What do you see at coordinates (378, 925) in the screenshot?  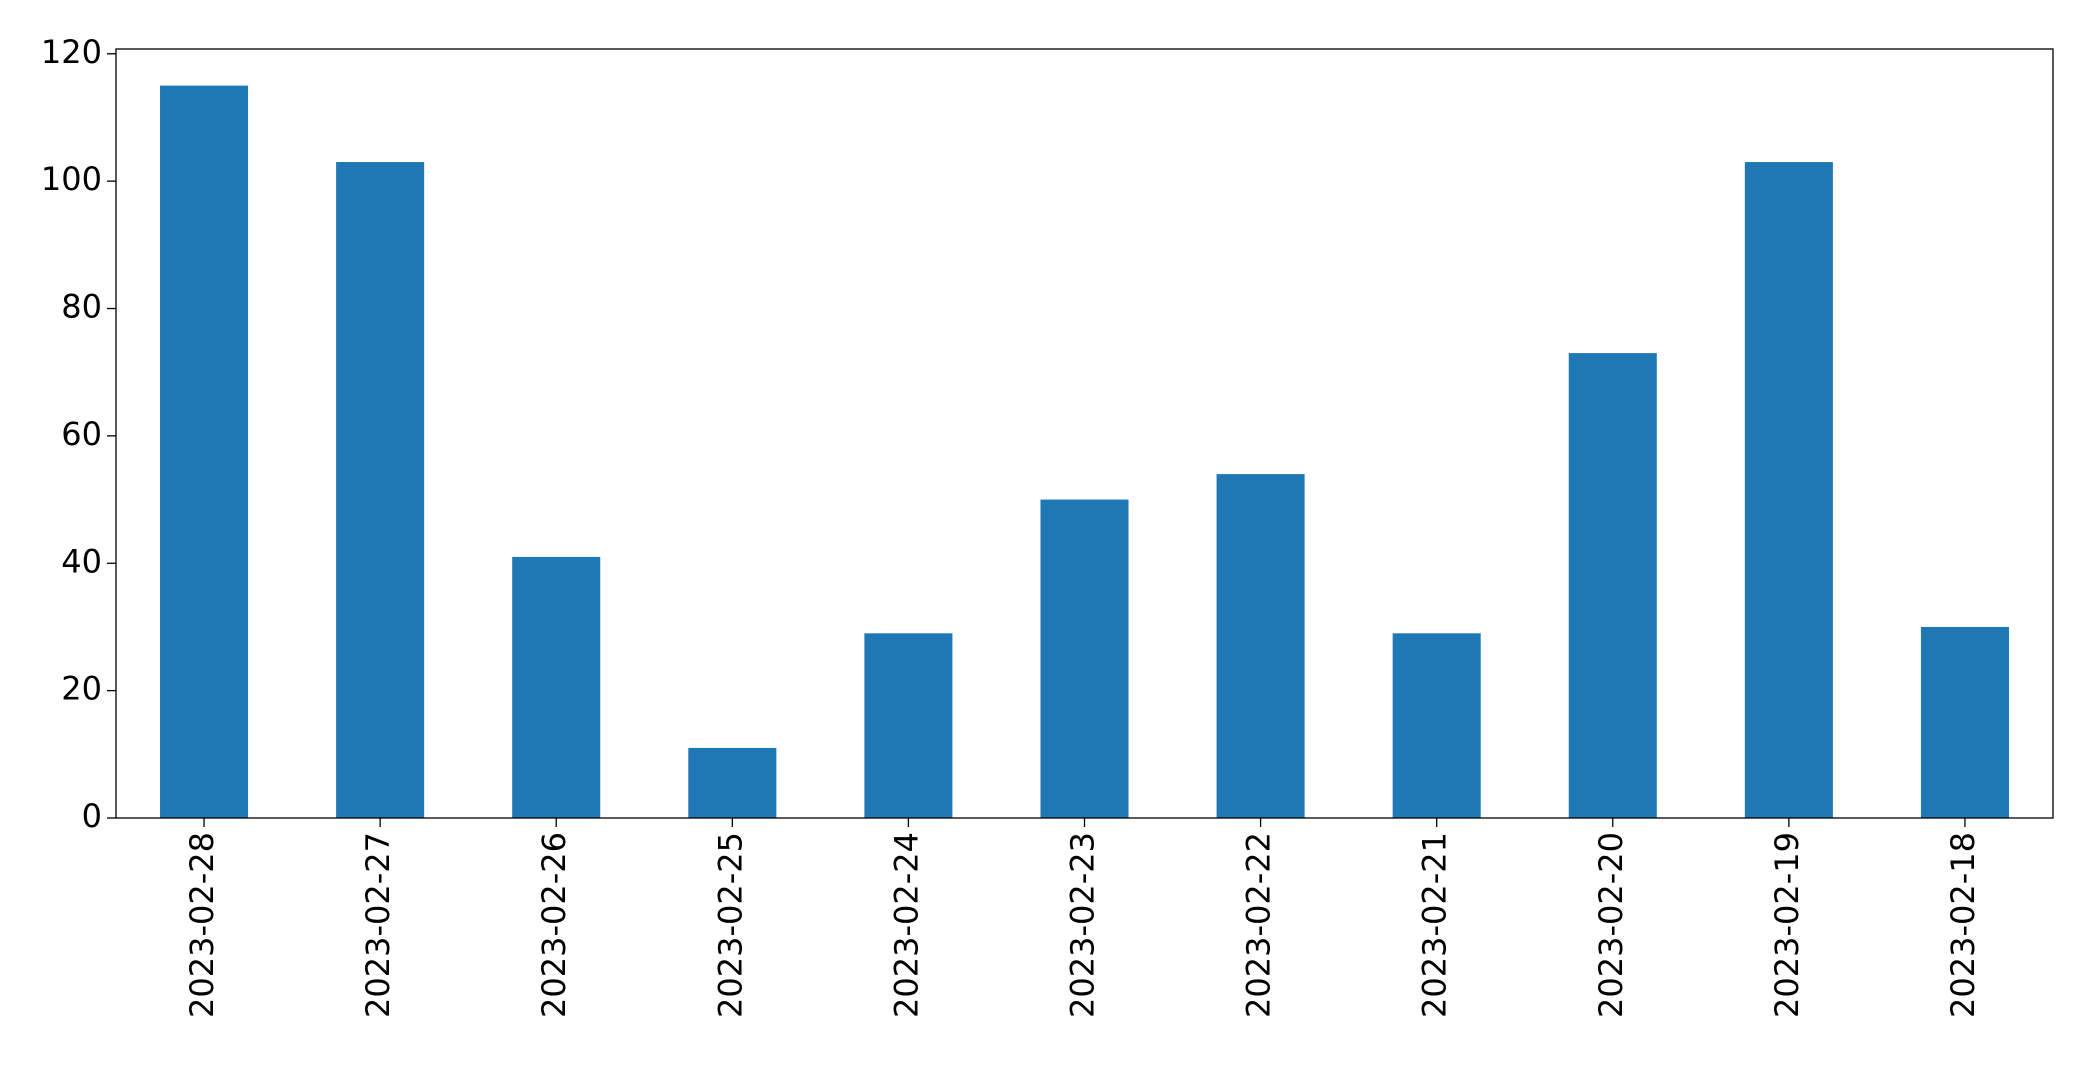 I see `x-tick-label: 2023-02-27` at bounding box center [378, 925].